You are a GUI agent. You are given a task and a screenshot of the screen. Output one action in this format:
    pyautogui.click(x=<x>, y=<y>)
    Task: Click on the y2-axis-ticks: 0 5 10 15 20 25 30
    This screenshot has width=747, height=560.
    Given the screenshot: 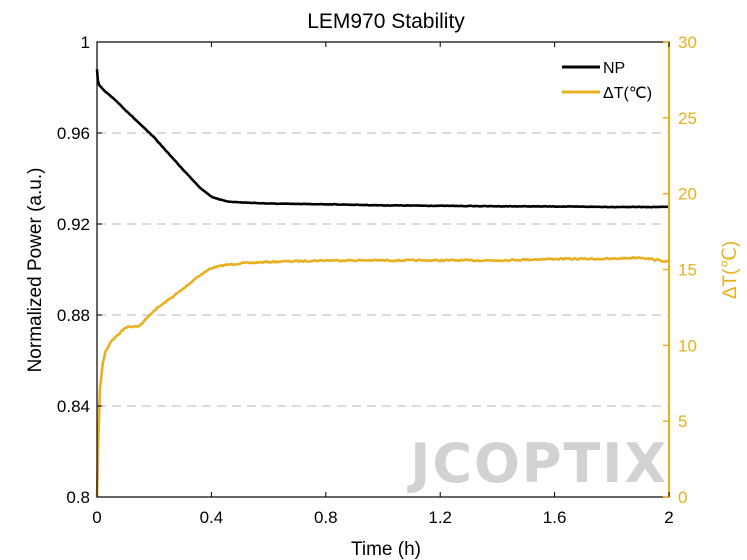 What is the action you would take?
    pyautogui.click(x=680, y=270)
    